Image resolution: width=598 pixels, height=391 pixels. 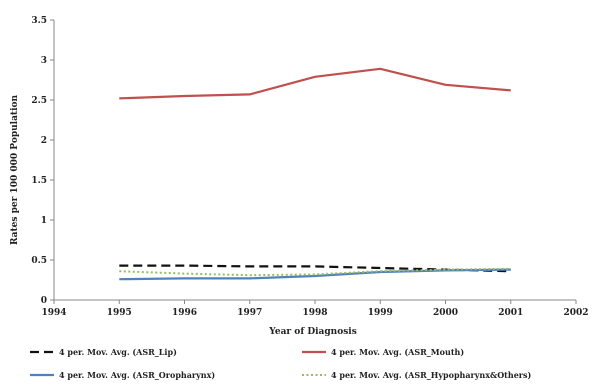 What do you see at coordinates (39, 101) in the screenshot?
I see `y-tick-label: 2.5` at bounding box center [39, 101].